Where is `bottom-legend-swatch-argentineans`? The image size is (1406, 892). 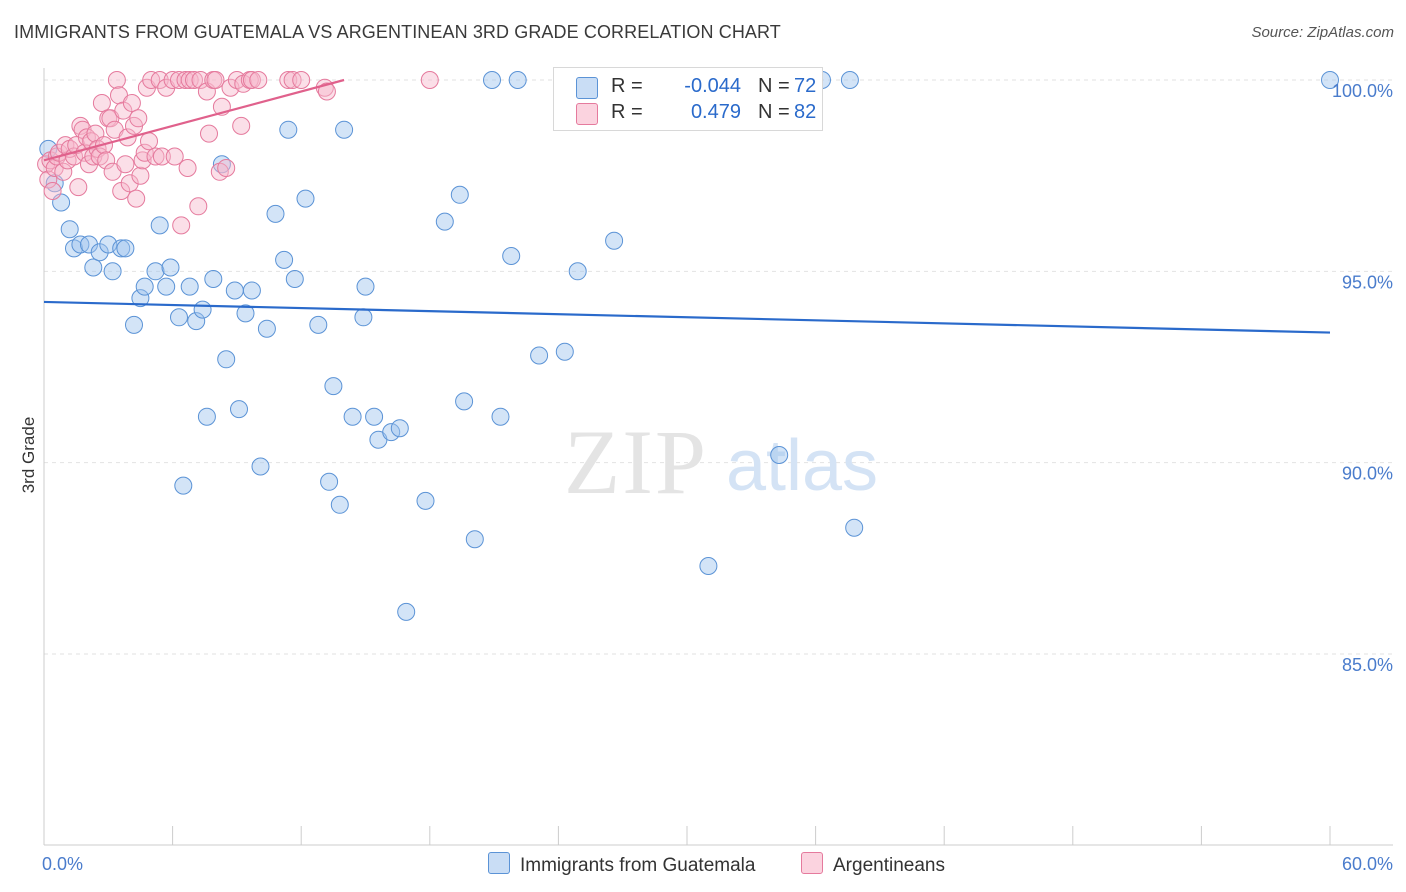 bottom-legend-swatch-argentineans is located at coordinates (812, 863).